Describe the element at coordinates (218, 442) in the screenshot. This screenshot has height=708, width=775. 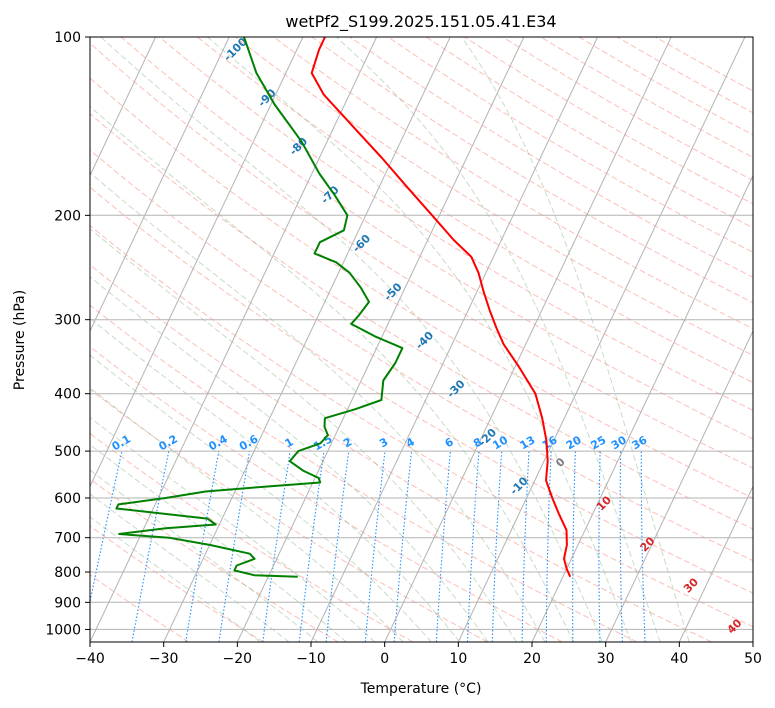
I see `mixing-ratio-label: 0.4` at that location.